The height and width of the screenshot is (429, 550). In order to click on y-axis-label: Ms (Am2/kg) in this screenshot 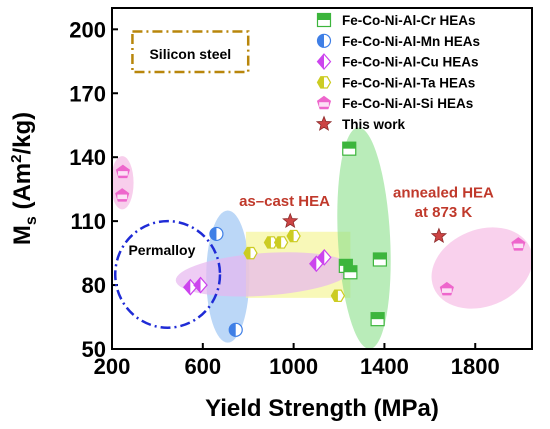, I will do `click(24, 178)`.